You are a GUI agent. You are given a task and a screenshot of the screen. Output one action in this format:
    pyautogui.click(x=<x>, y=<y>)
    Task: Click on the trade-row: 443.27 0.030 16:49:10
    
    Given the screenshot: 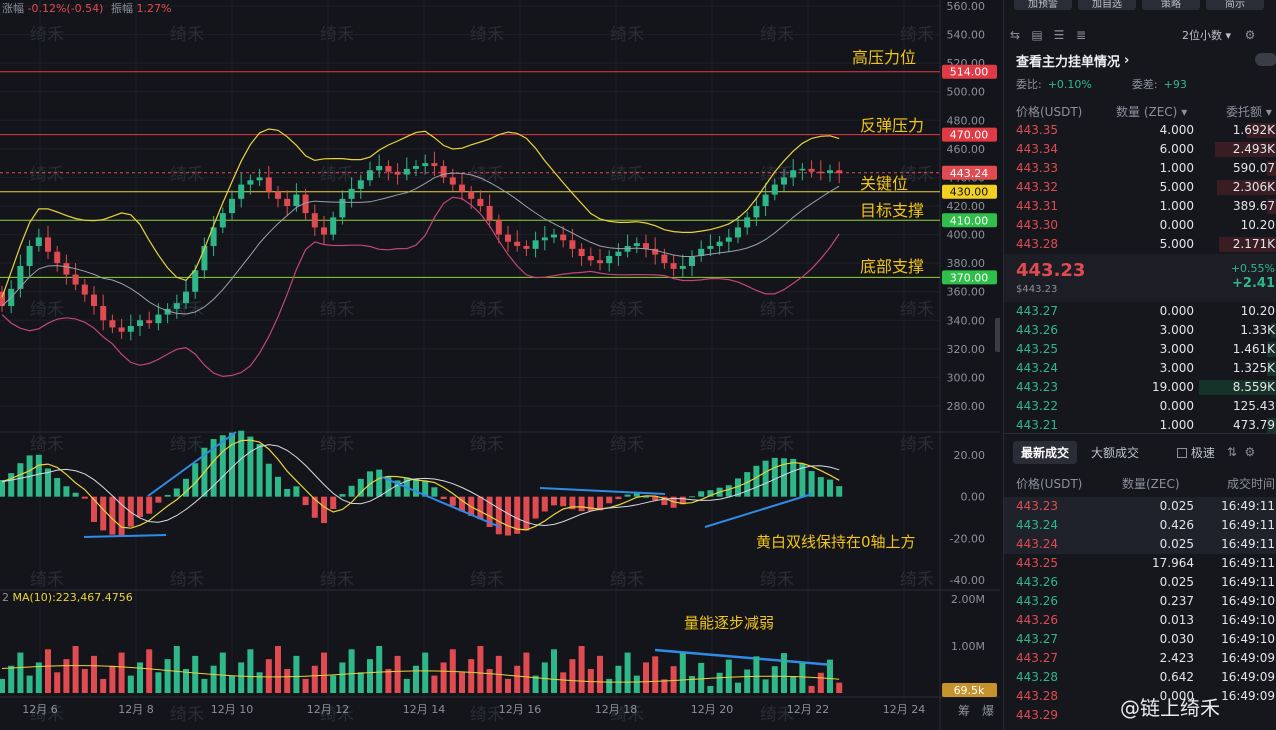 What is the action you would take?
    pyautogui.click(x=1140, y=639)
    